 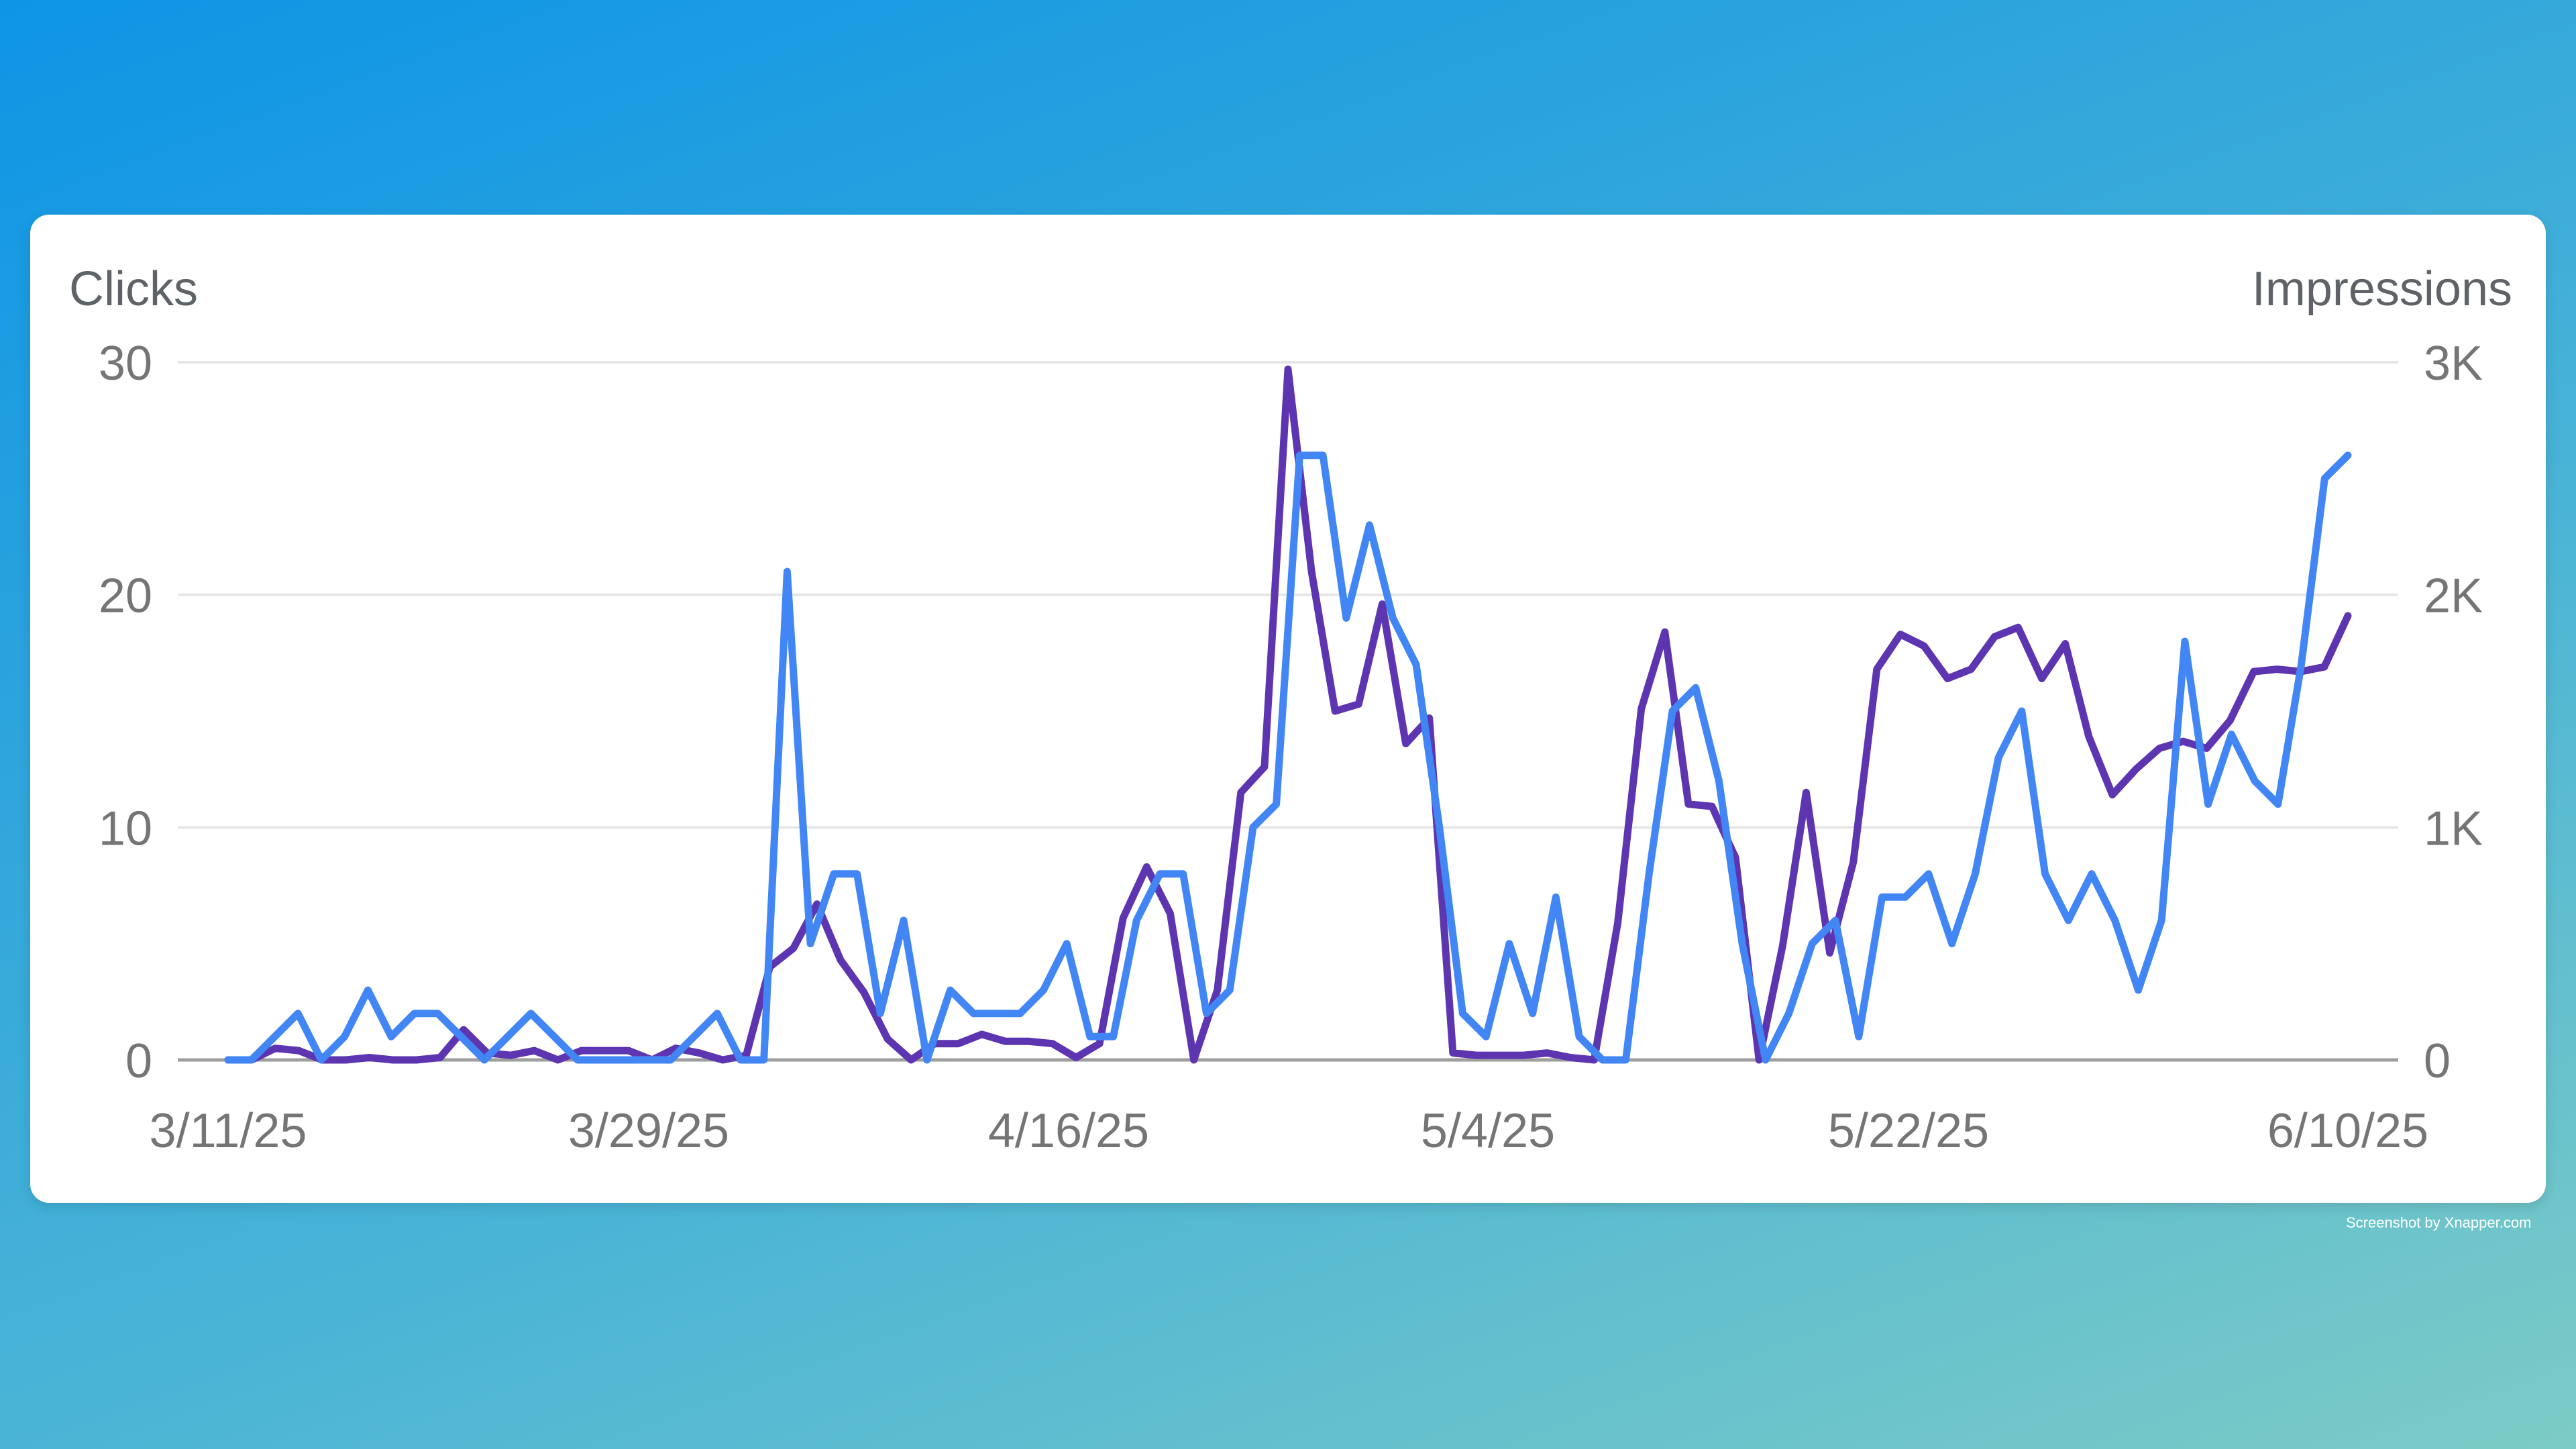 What do you see at coordinates (228, 1131) in the screenshot?
I see `x-tick-label: 3/11/25` at bounding box center [228, 1131].